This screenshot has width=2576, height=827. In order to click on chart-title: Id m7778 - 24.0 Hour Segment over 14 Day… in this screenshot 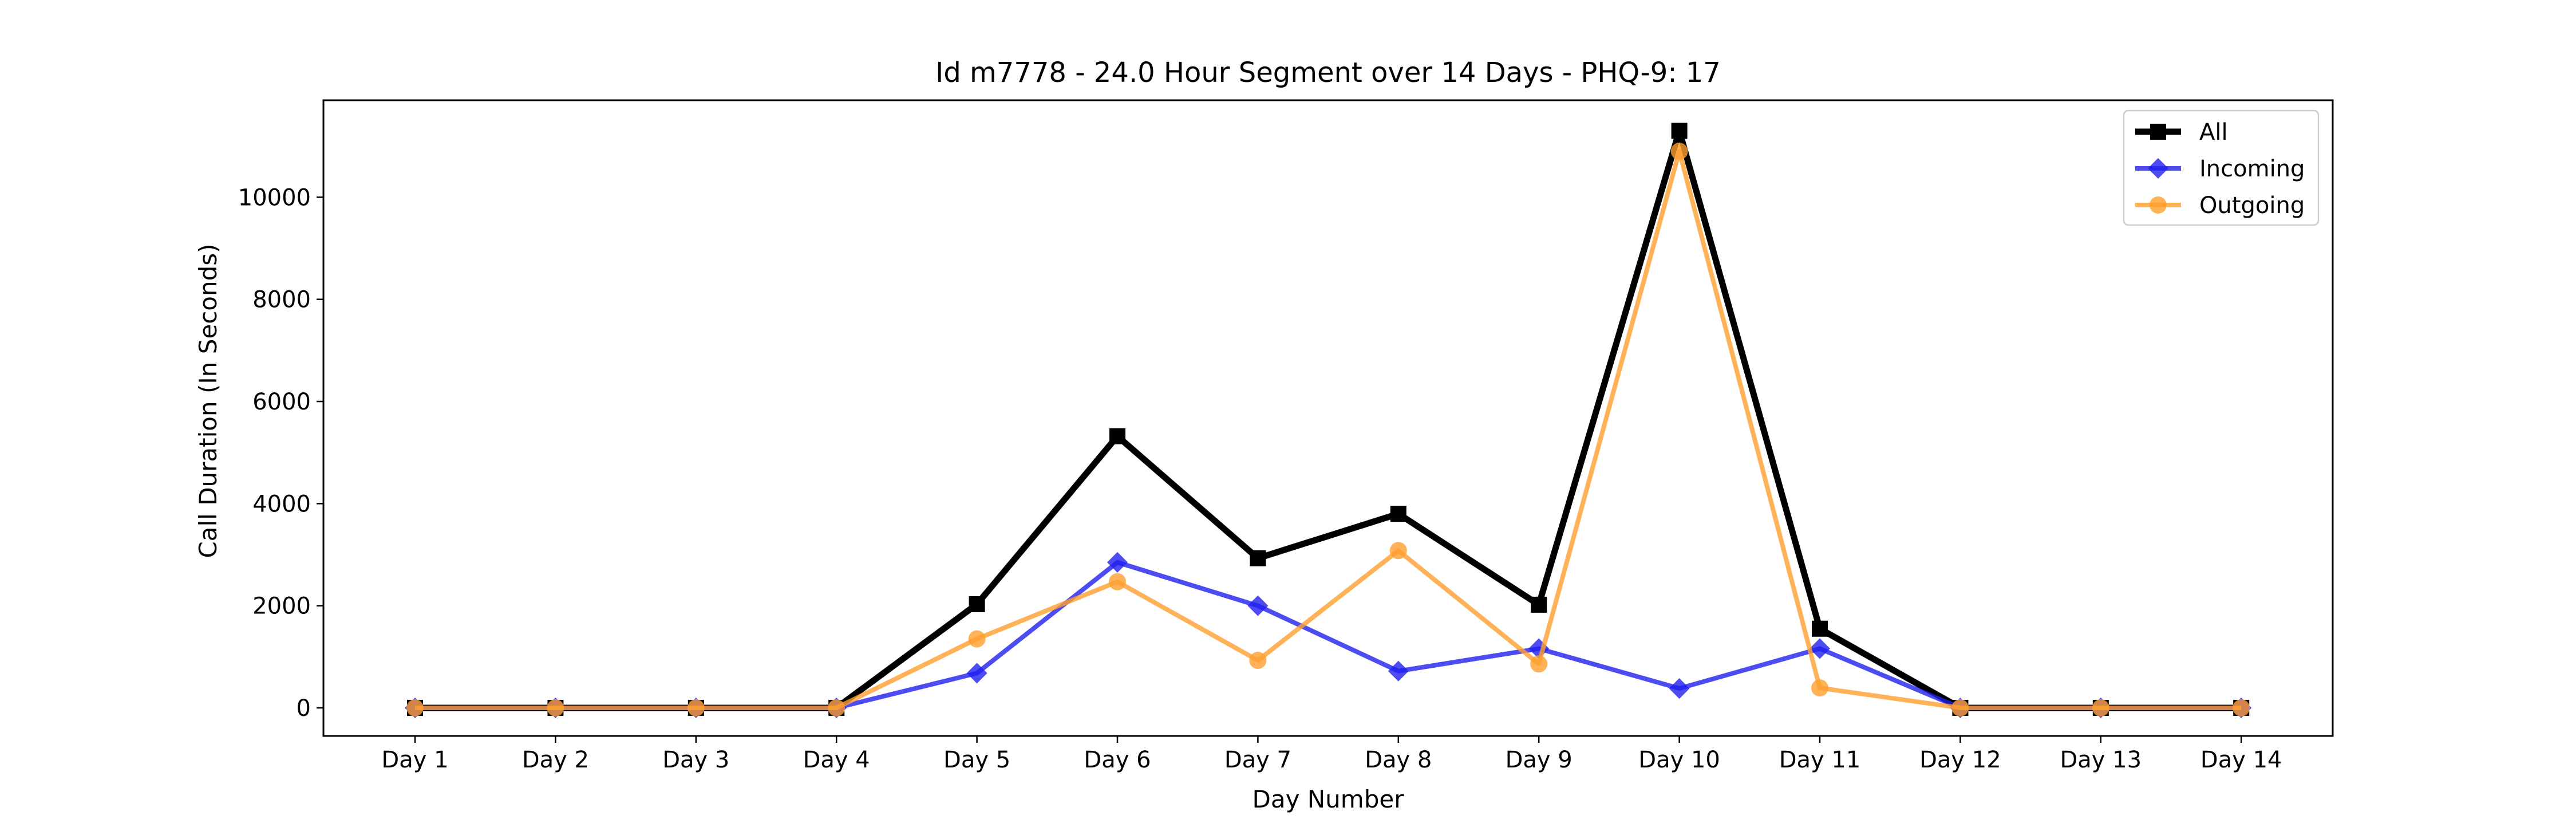, I will do `click(1328, 73)`.